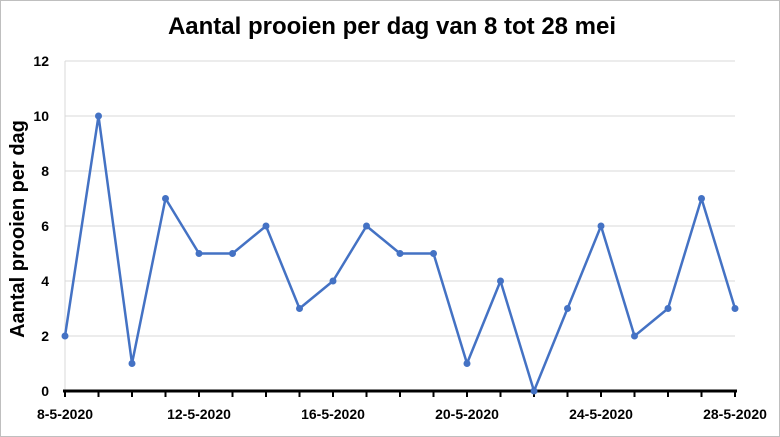 The image size is (780, 437). I want to click on y-tick-label: 0, so click(45, 391).